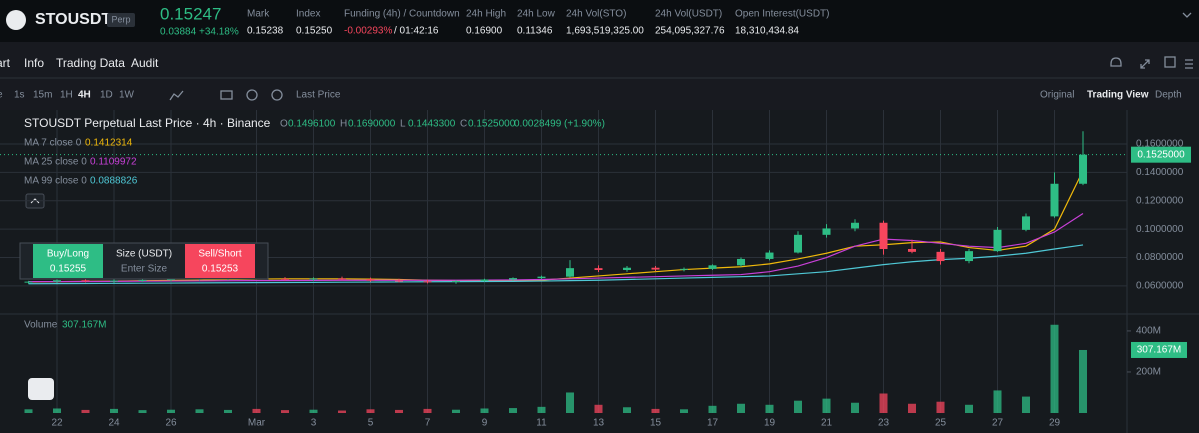 This screenshot has width=1199, height=433. Describe the element at coordinates (127, 95) in the screenshot. I see `interval: 1W` at that location.